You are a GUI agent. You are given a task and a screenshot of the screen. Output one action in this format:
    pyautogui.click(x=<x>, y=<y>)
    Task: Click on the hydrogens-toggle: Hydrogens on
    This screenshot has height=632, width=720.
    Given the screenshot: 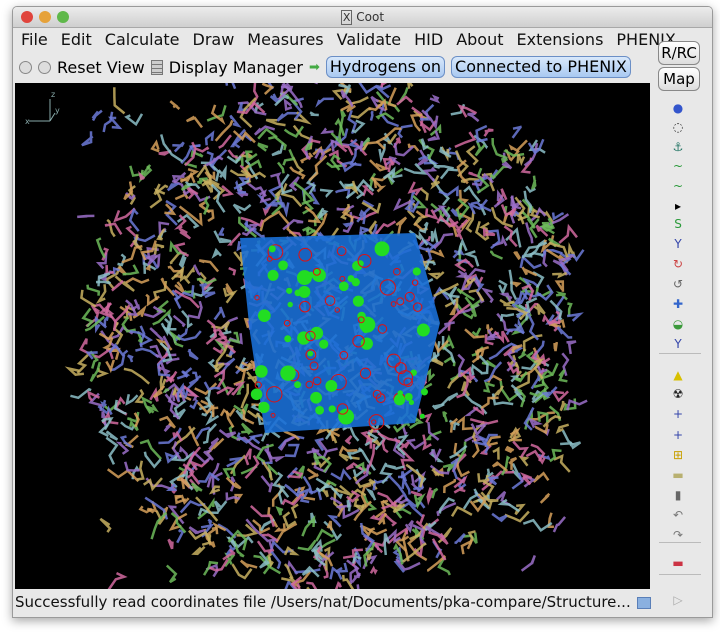 What is the action you would take?
    pyautogui.click(x=385, y=67)
    